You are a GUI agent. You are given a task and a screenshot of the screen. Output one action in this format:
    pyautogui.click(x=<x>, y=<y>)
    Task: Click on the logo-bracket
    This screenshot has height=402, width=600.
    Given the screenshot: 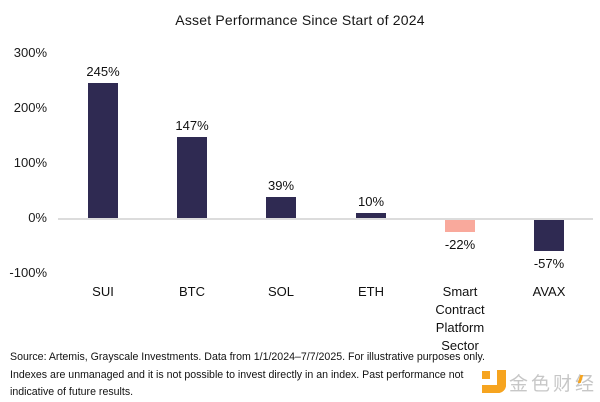 What is the action you would take?
    pyautogui.click(x=494, y=381)
    